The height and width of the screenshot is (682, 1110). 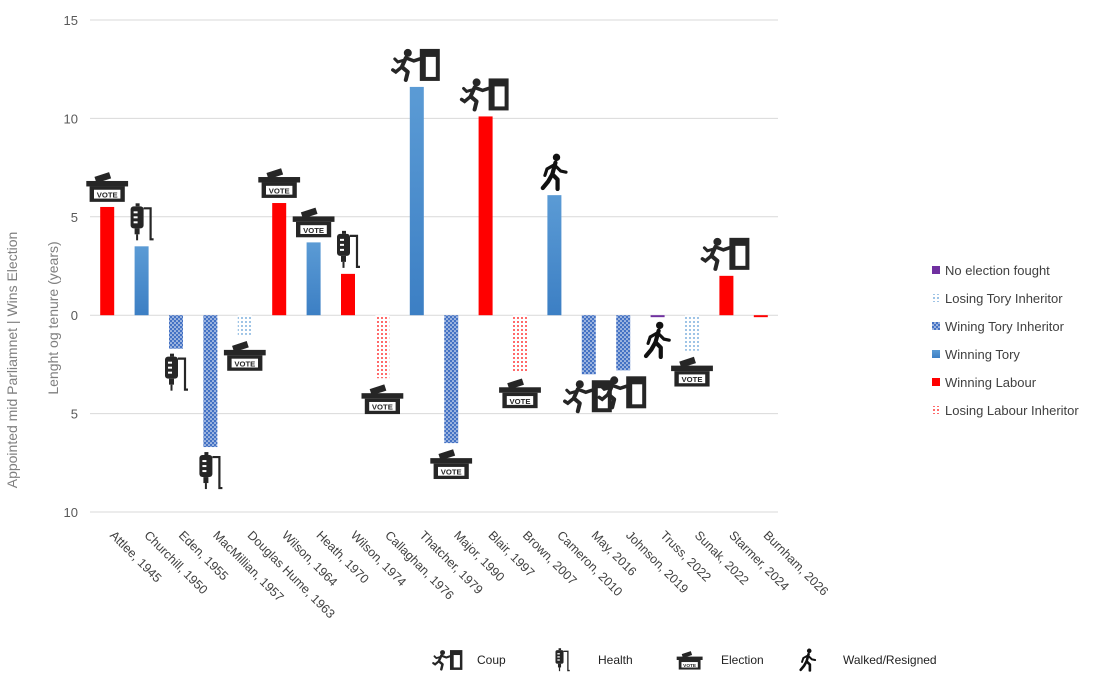 I want to click on legend-label: Losing Labour Inheritor, so click(x=1012, y=410).